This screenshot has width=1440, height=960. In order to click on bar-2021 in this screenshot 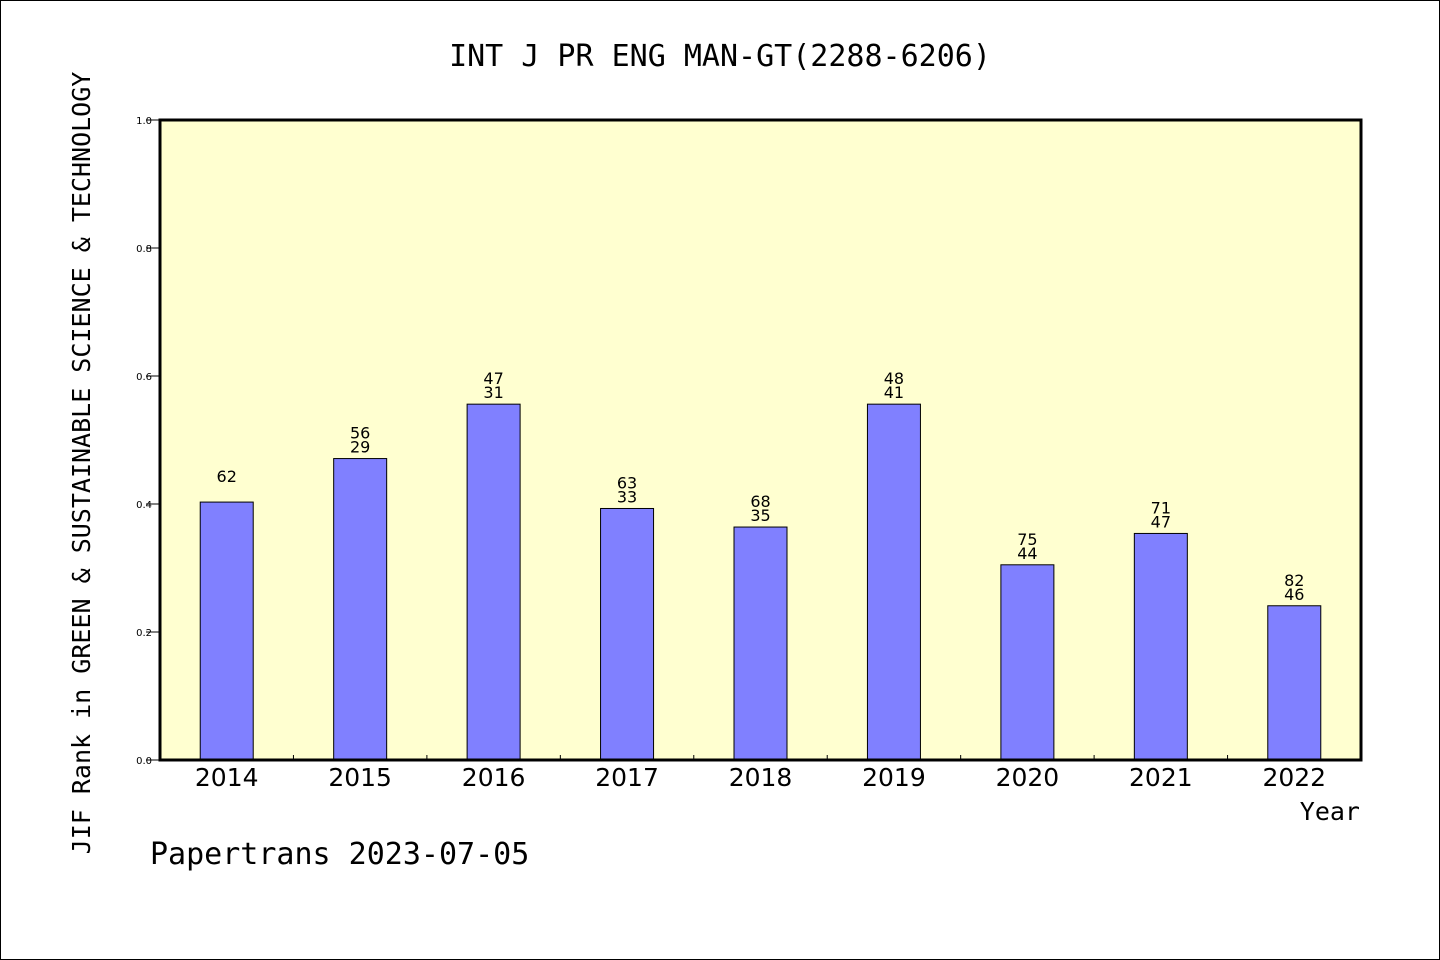, I will do `click(1160, 646)`.